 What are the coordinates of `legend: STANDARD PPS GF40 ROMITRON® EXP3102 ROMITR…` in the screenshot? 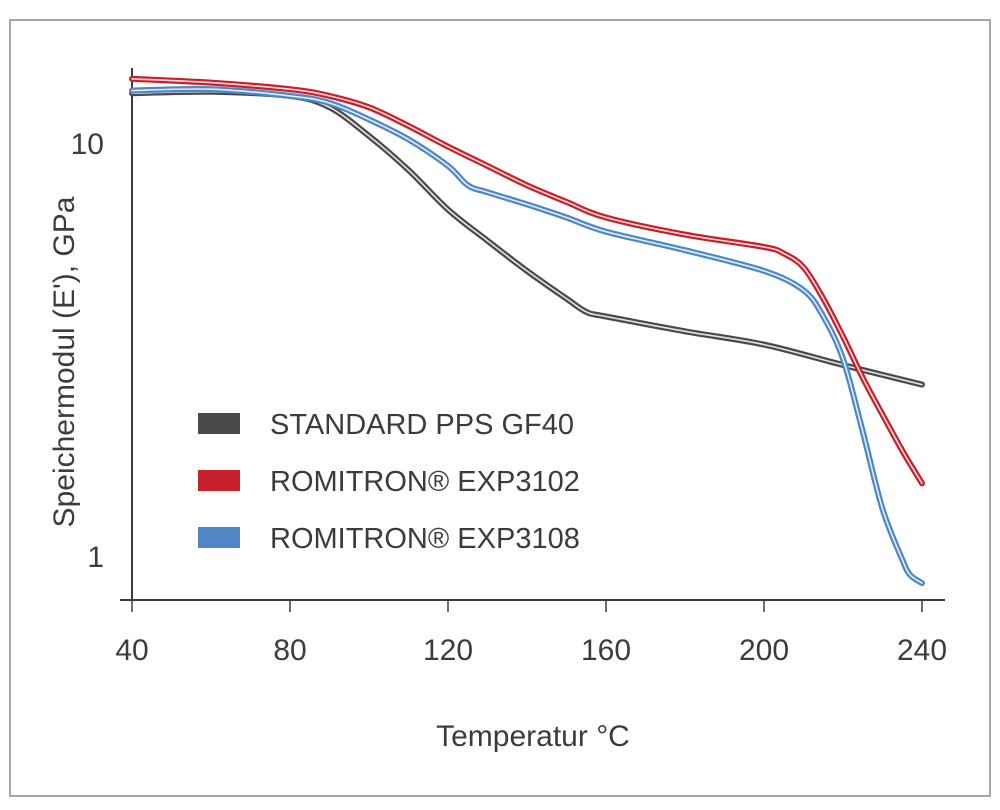 It's located at (389, 482).